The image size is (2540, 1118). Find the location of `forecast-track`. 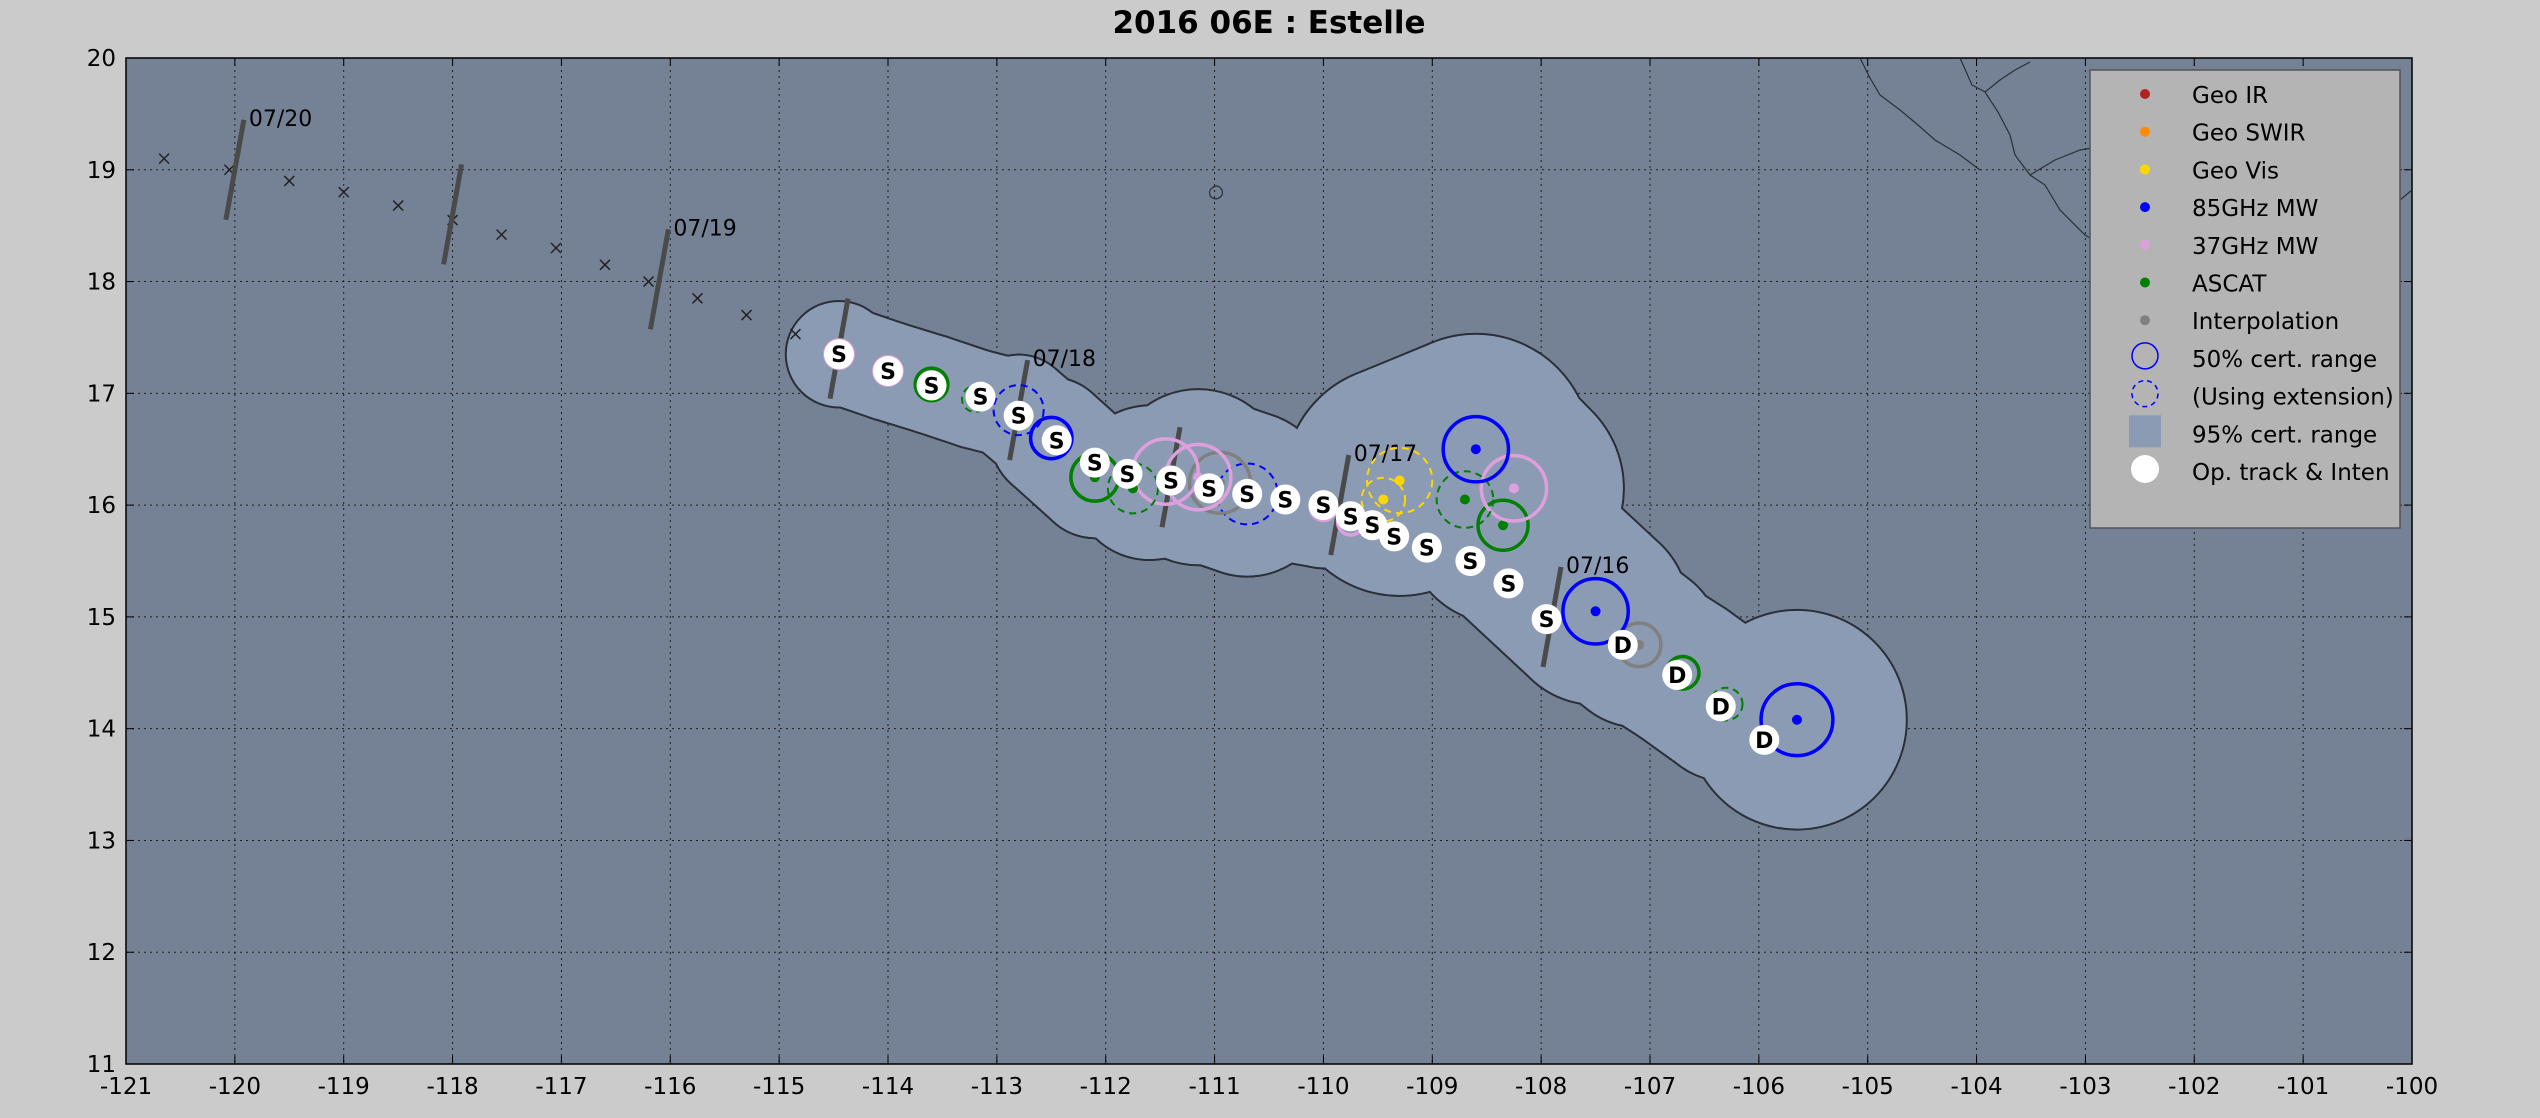

forecast-track is located at coordinates (480, 246).